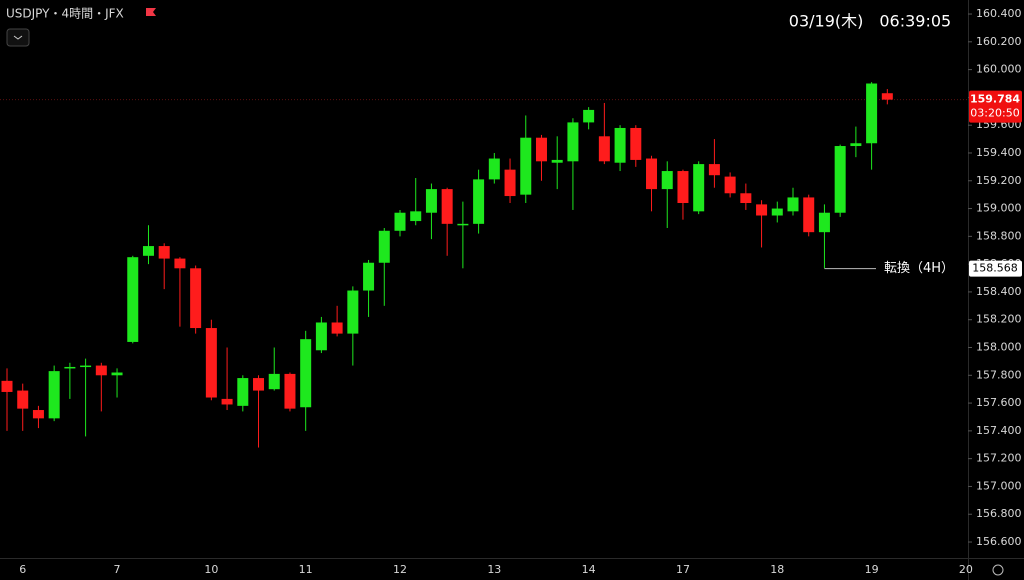 This screenshot has height=580, width=1024. Describe the element at coordinates (870, 21) in the screenshot. I see `timestamp: 03/19(木) 06:39:05` at that location.